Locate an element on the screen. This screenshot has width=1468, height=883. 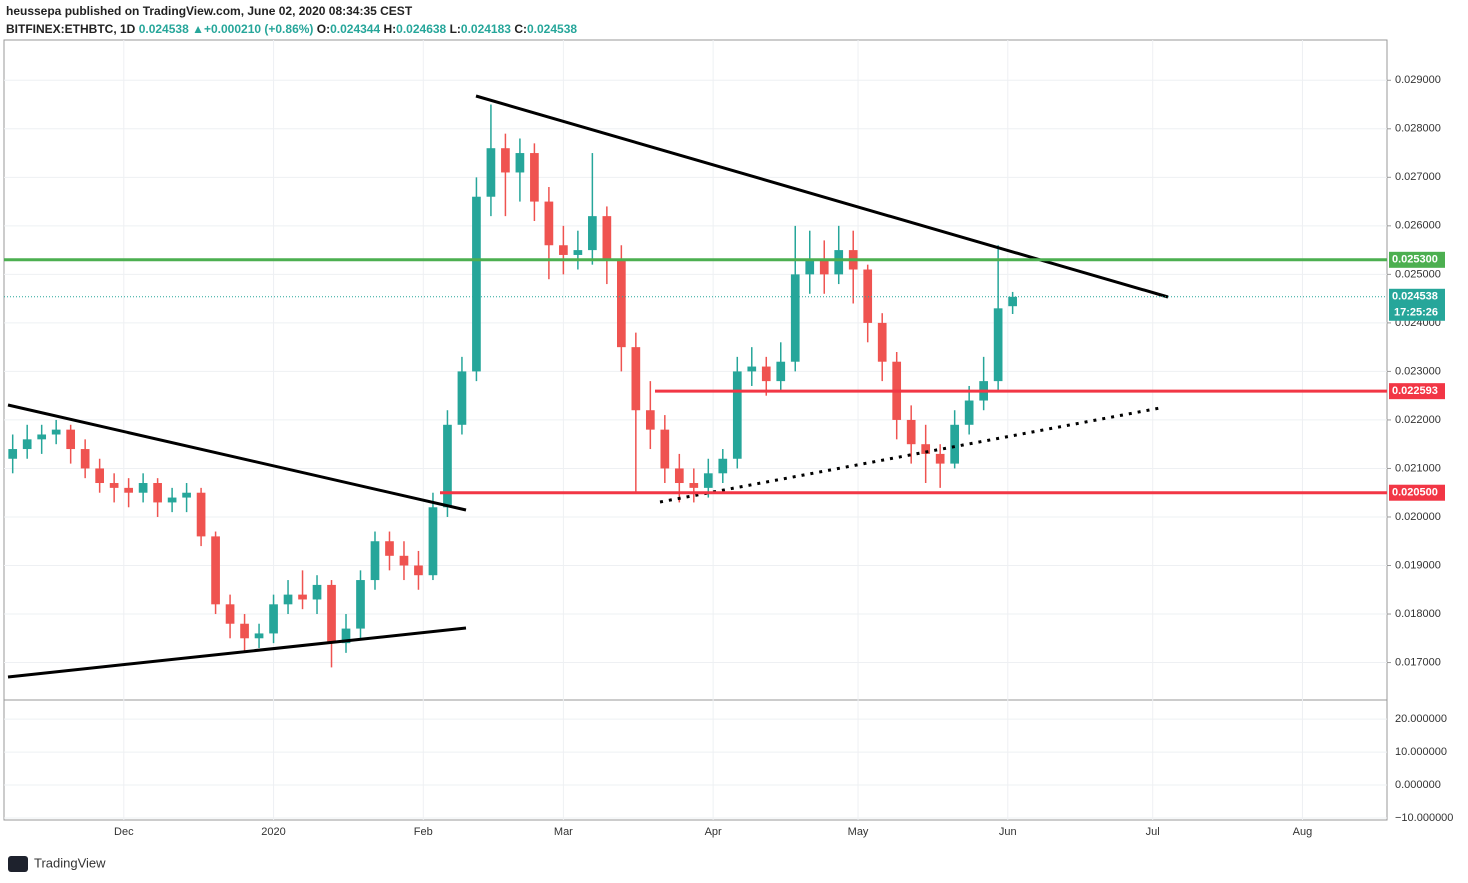
y-tick-label: 10.000000 is located at coordinates (1421, 752).